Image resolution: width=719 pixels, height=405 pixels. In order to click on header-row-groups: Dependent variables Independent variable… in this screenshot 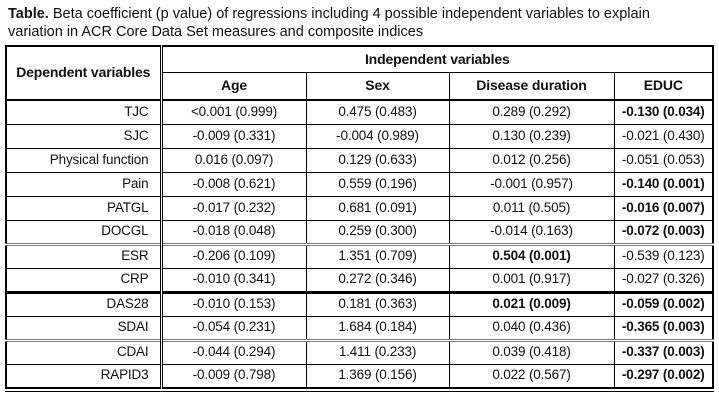, I will do `click(359, 73)`.